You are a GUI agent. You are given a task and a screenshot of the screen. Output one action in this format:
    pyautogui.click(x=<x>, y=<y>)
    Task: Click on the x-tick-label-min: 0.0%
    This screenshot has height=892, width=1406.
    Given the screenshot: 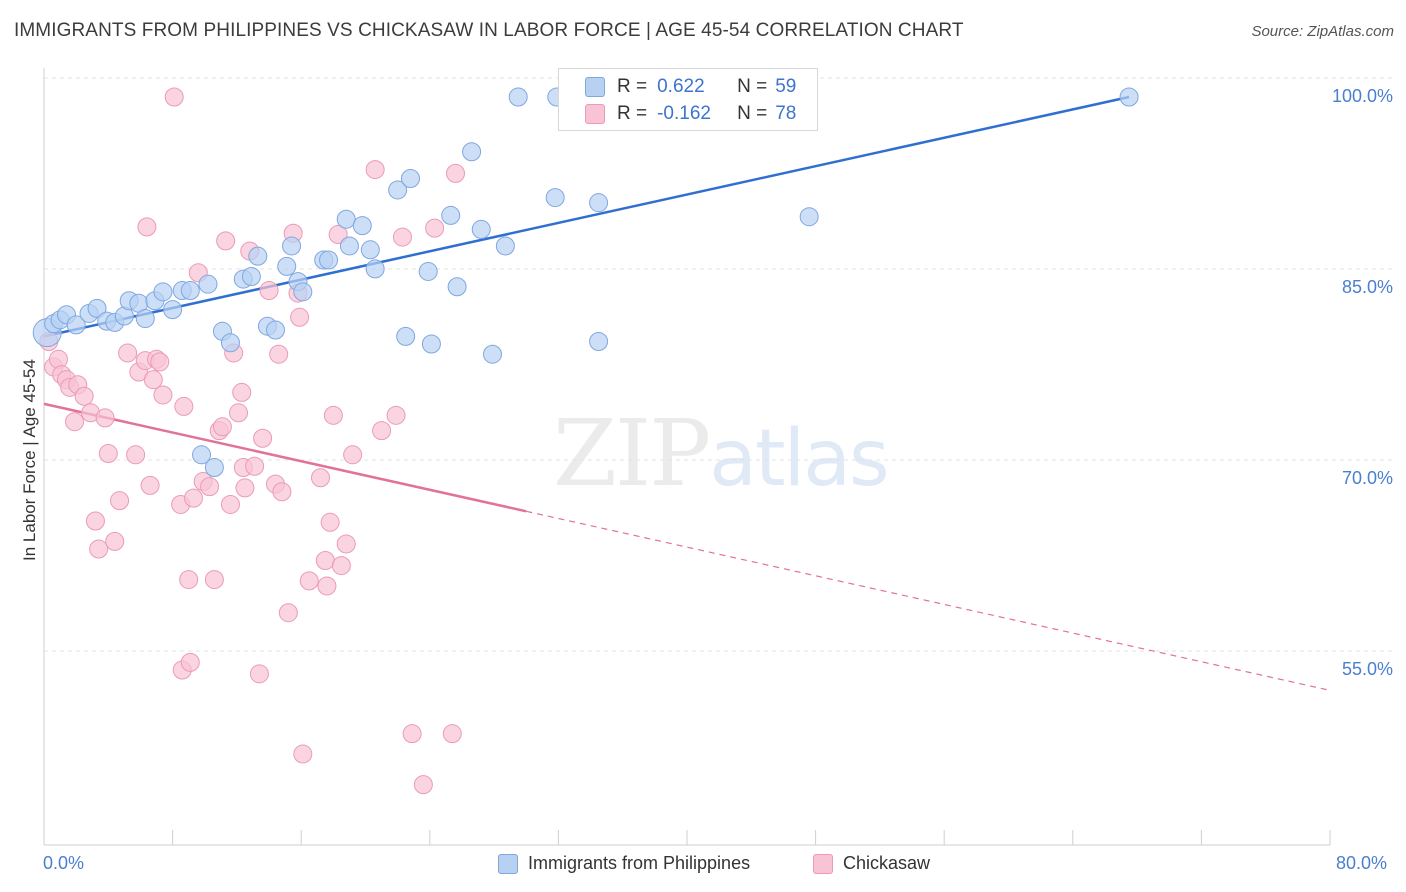 What is the action you would take?
    pyautogui.click(x=64, y=863)
    